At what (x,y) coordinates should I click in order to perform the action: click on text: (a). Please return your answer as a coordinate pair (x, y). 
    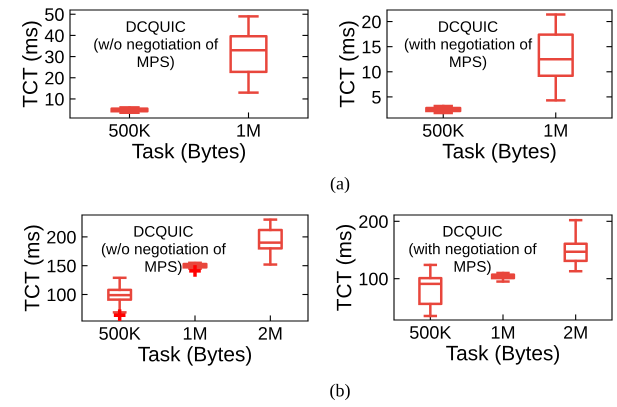
    Looking at the image, I should click on (340, 185).